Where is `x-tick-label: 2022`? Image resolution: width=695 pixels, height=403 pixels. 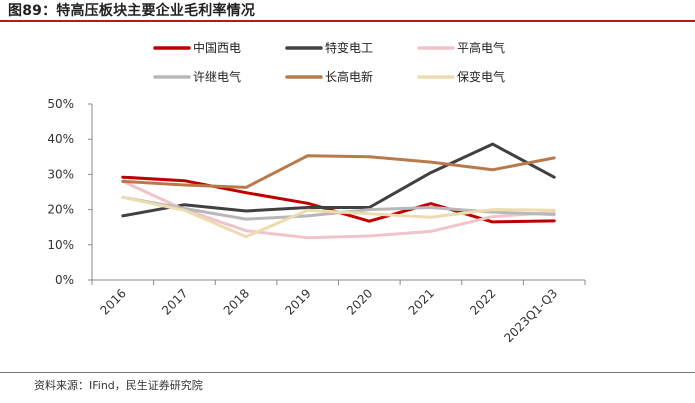 x-tick-label: 2022 is located at coordinates (482, 301).